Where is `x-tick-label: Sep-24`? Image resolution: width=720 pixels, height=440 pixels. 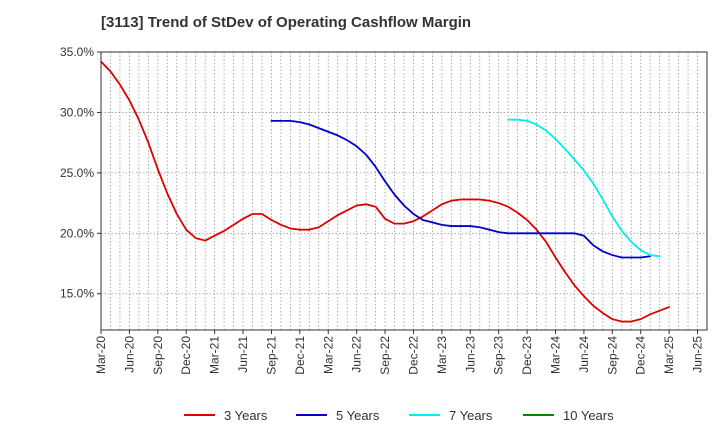
x-tick-label: Sep-24 is located at coordinates (612, 355).